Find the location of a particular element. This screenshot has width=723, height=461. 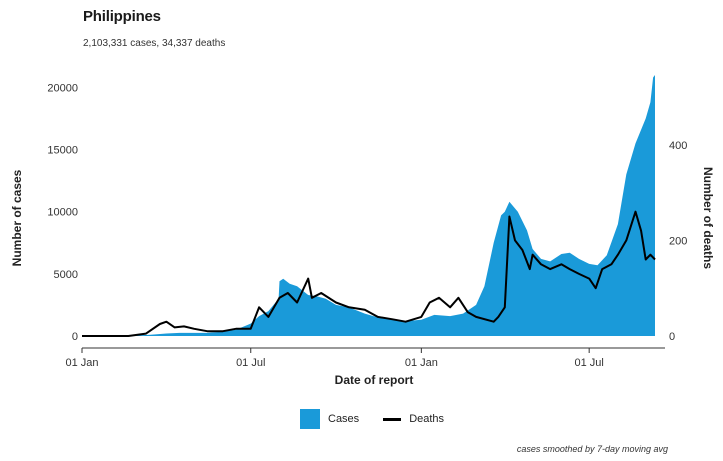

legend-cases-label: Cases is located at coordinates (344, 419).